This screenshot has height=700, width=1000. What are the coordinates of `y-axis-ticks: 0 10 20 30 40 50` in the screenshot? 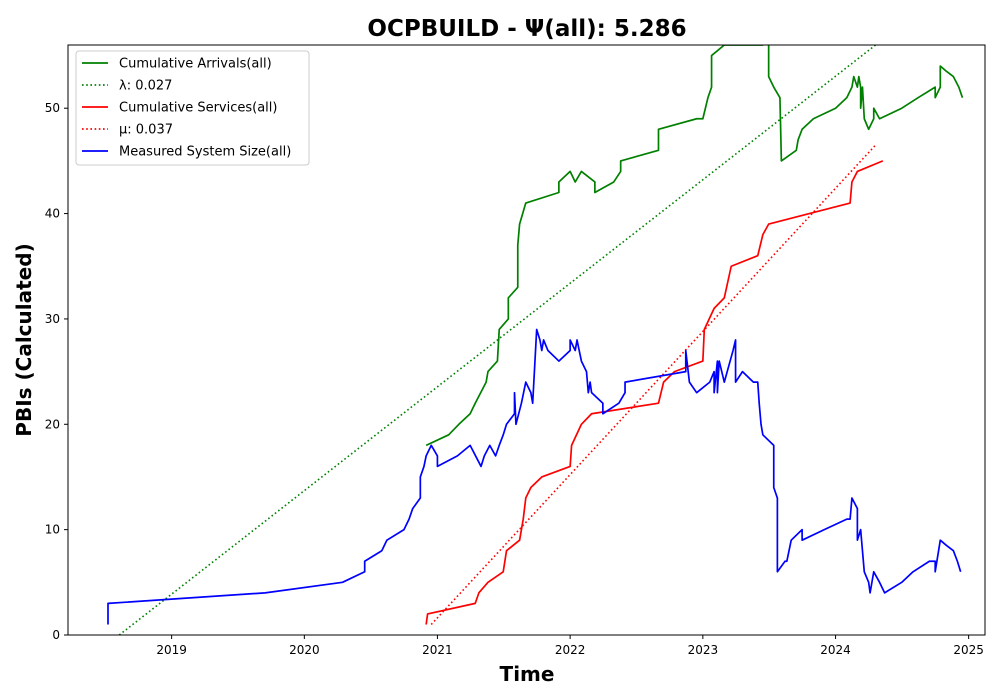 It's located at (56, 371).